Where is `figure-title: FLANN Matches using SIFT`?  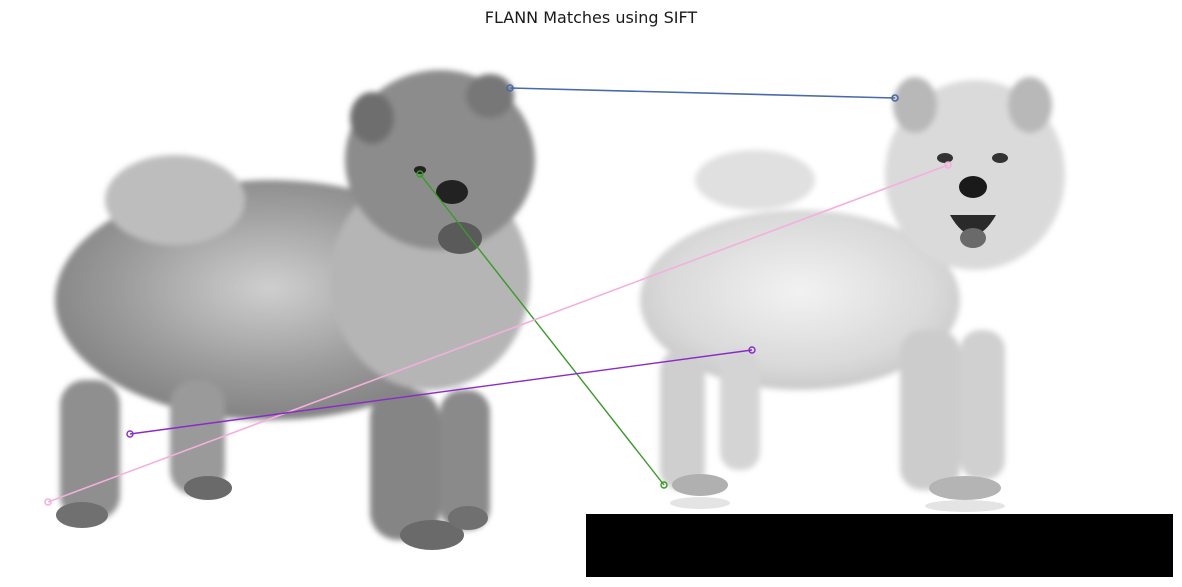
figure-title: FLANN Matches using SIFT is located at coordinates (591, 17).